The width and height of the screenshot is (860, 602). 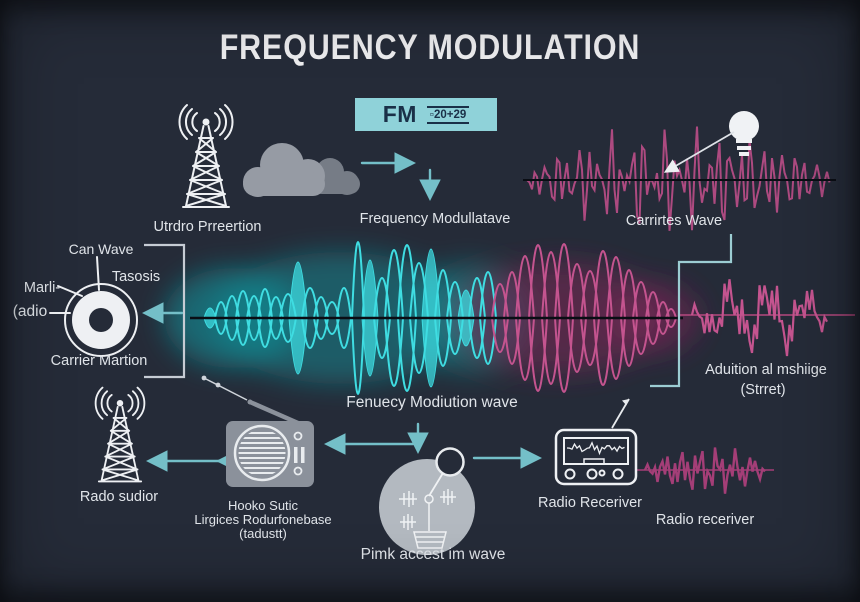 I want to click on lightbulb-icon, so click(x=744, y=133).